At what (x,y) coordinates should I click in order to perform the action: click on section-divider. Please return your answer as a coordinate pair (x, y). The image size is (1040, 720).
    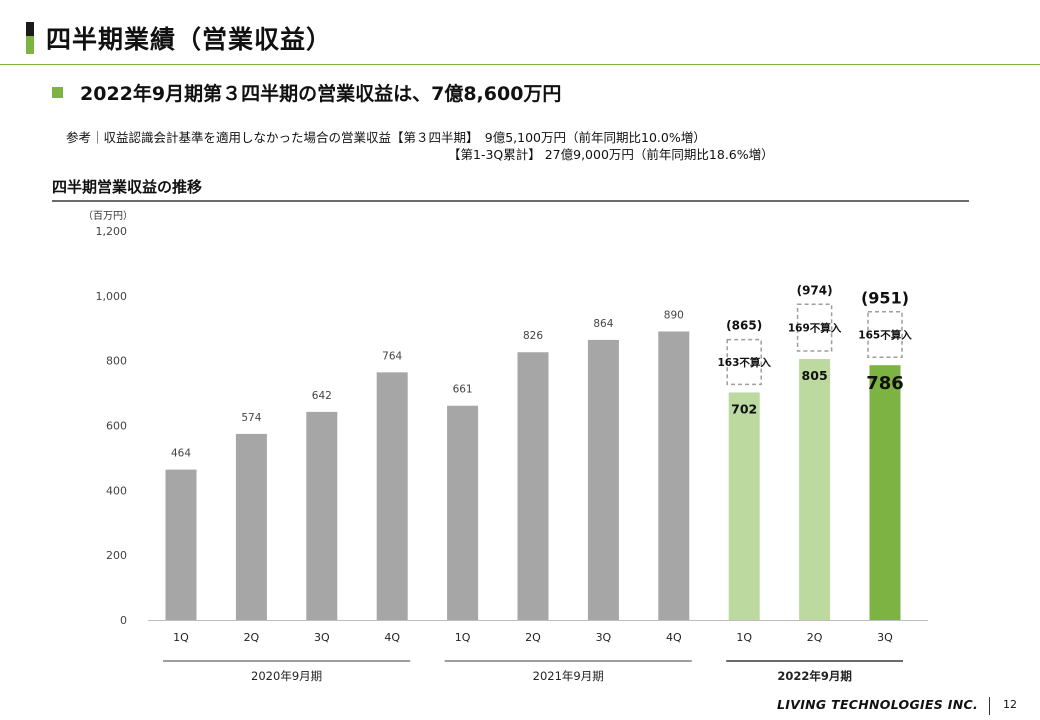
    Looking at the image, I should click on (510, 201).